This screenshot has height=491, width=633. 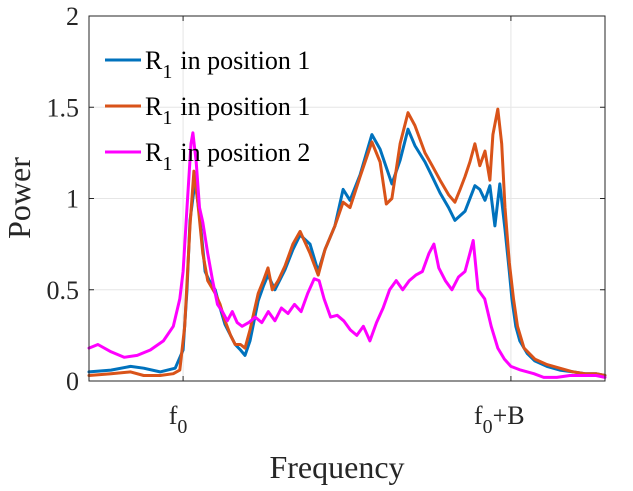 I want to click on legend-label: R1 in position 2, so click(x=227, y=156).